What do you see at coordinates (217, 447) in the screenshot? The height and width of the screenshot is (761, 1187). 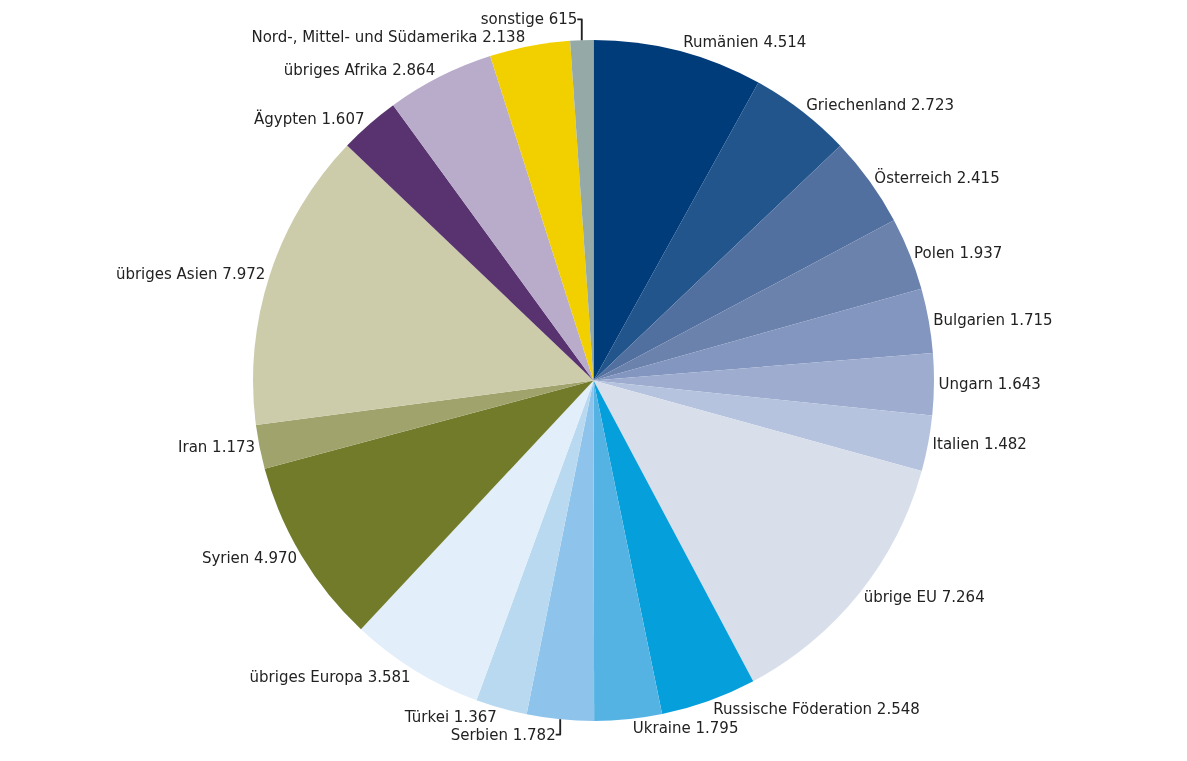 I see `slice-label: Iran 1.173` at bounding box center [217, 447].